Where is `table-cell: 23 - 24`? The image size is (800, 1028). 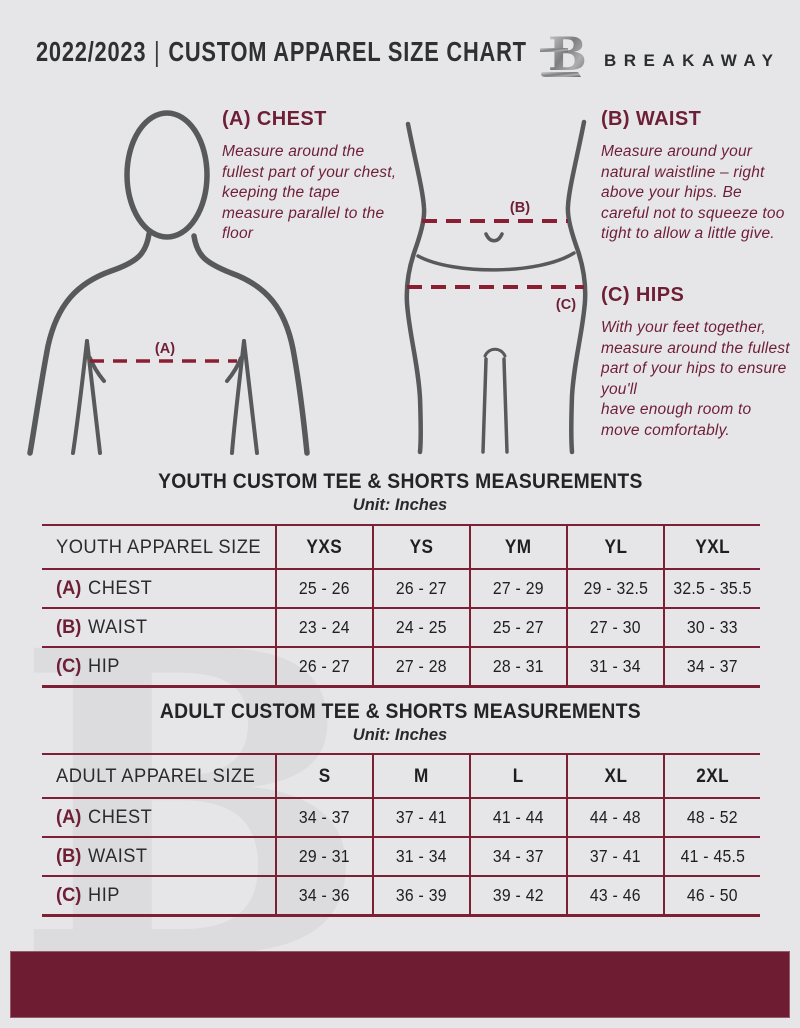
table-cell: 23 - 24 is located at coordinates (323, 628).